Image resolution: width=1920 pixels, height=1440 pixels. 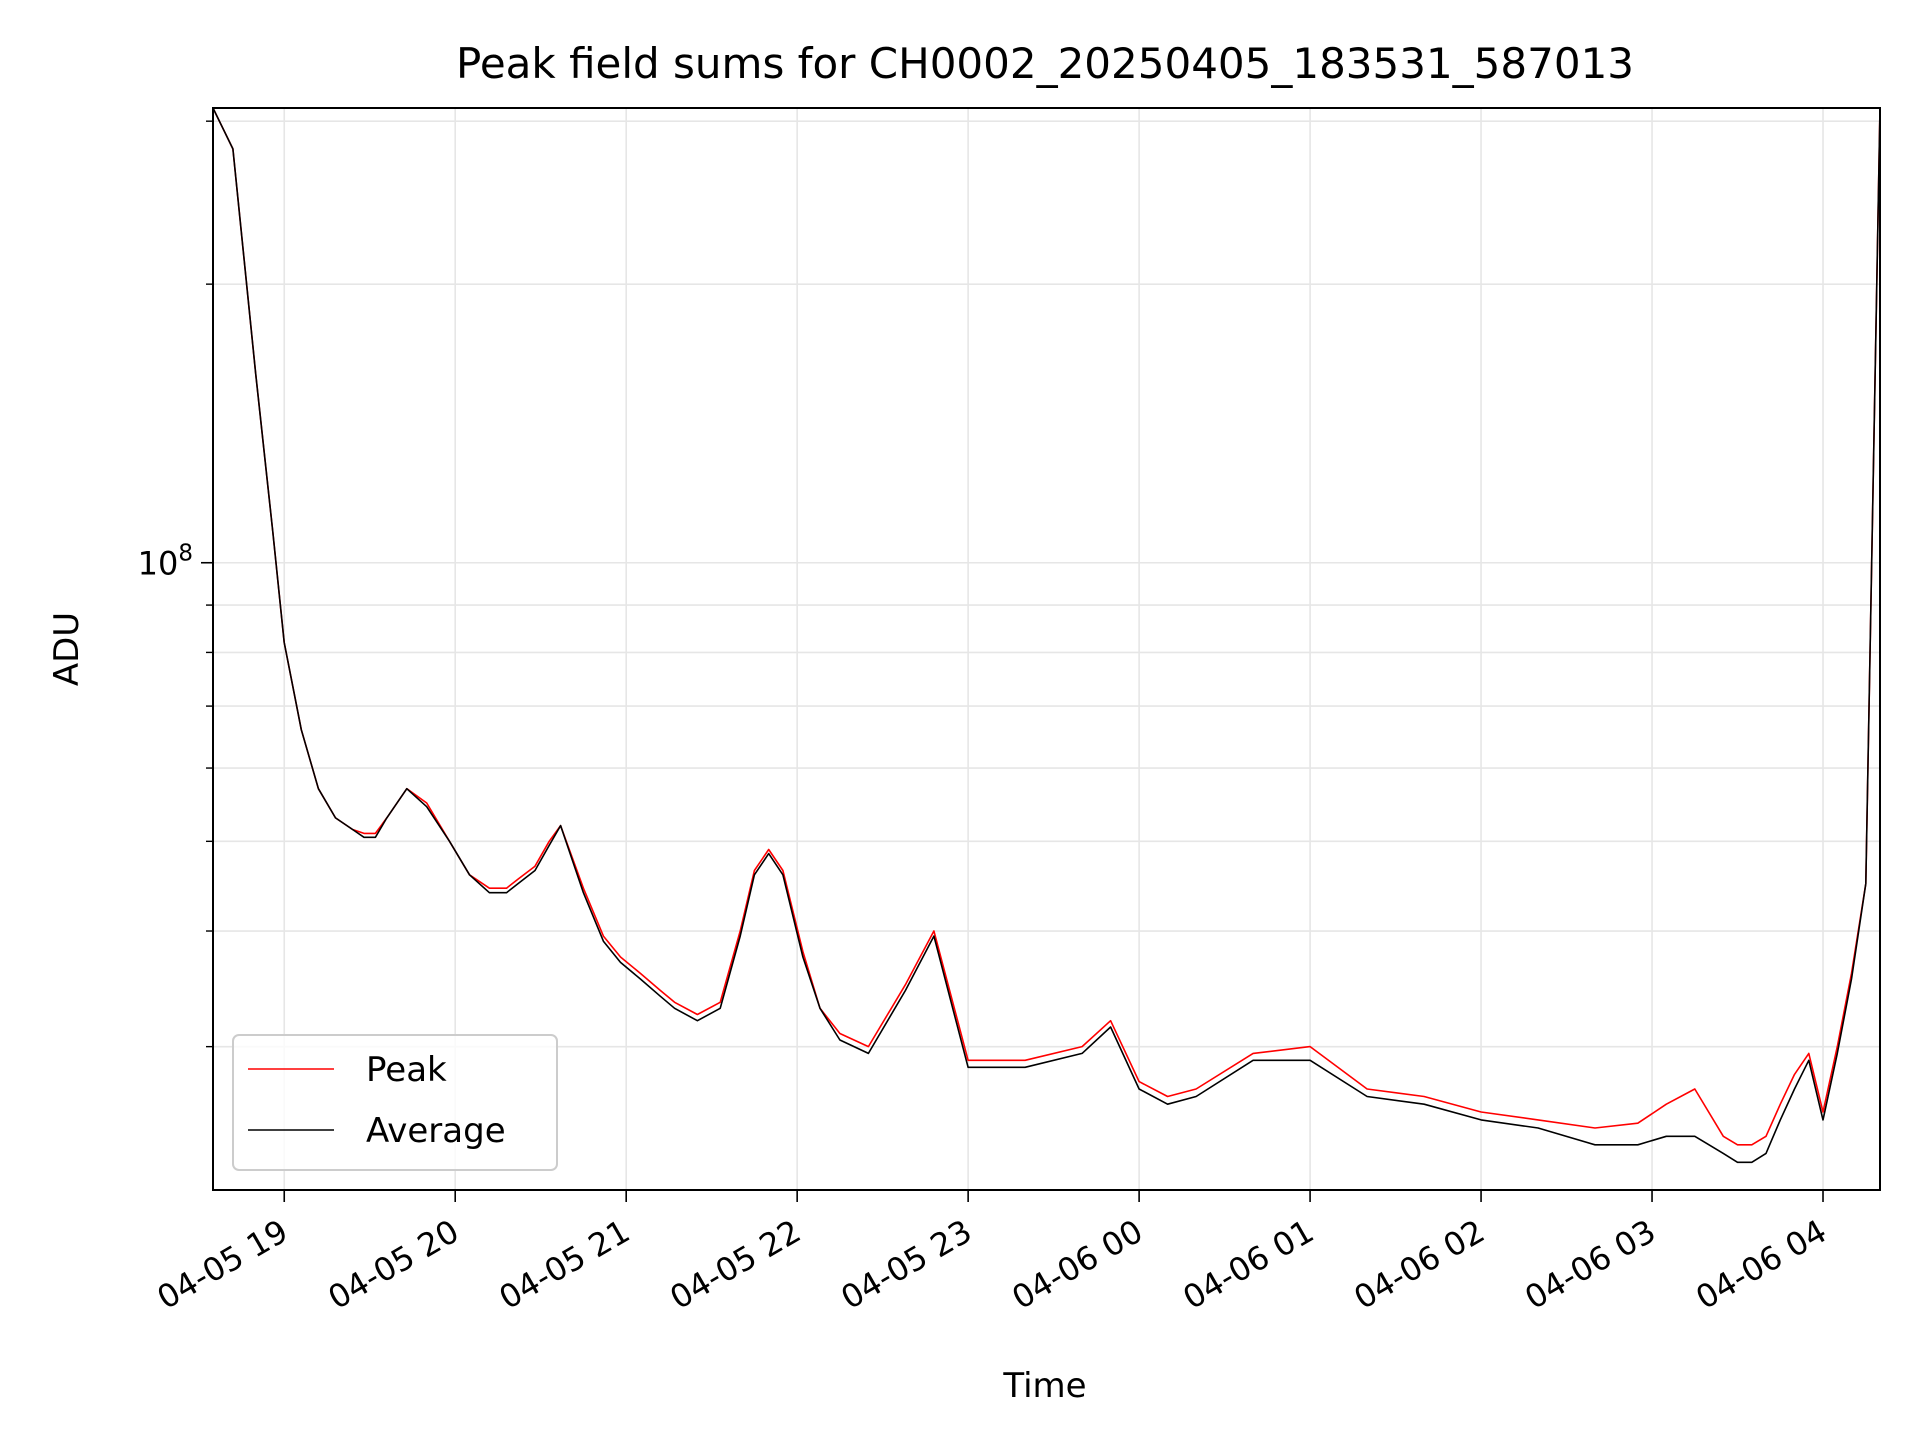 I want to click on legend-label-average: Average, so click(x=436, y=1131).